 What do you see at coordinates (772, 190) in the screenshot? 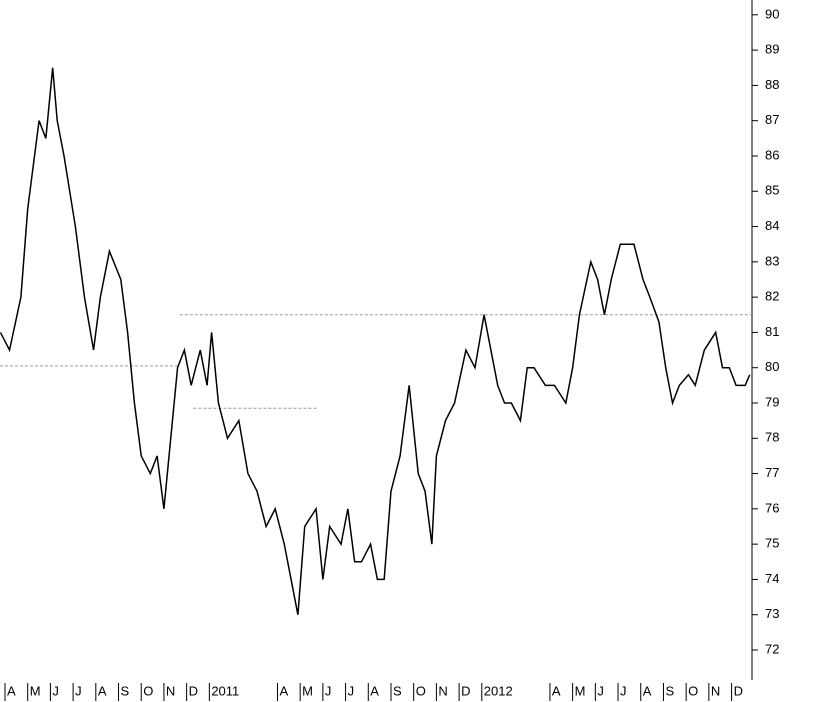
I see `y-tick-label: 85` at bounding box center [772, 190].